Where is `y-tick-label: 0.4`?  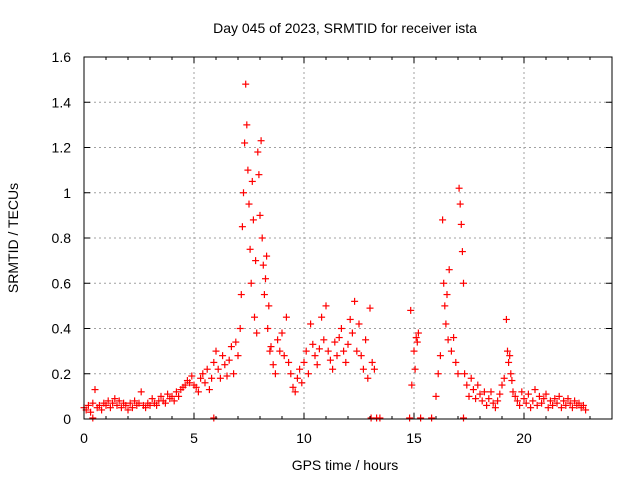 y-tick-label: 0.4 is located at coordinates (62, 329).